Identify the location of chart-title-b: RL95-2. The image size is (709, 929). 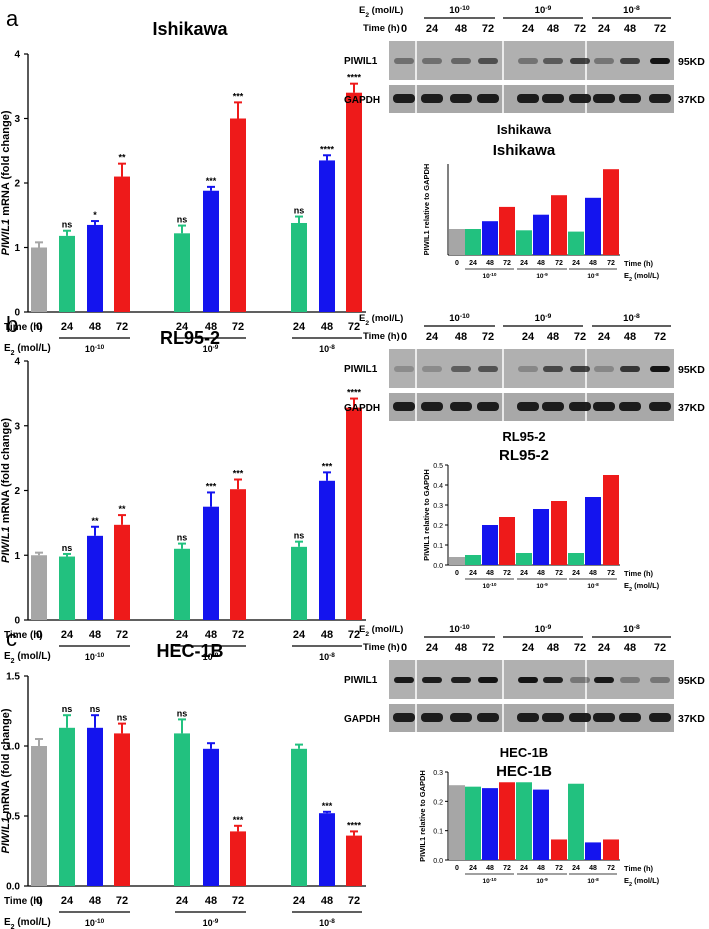
(190, 338).